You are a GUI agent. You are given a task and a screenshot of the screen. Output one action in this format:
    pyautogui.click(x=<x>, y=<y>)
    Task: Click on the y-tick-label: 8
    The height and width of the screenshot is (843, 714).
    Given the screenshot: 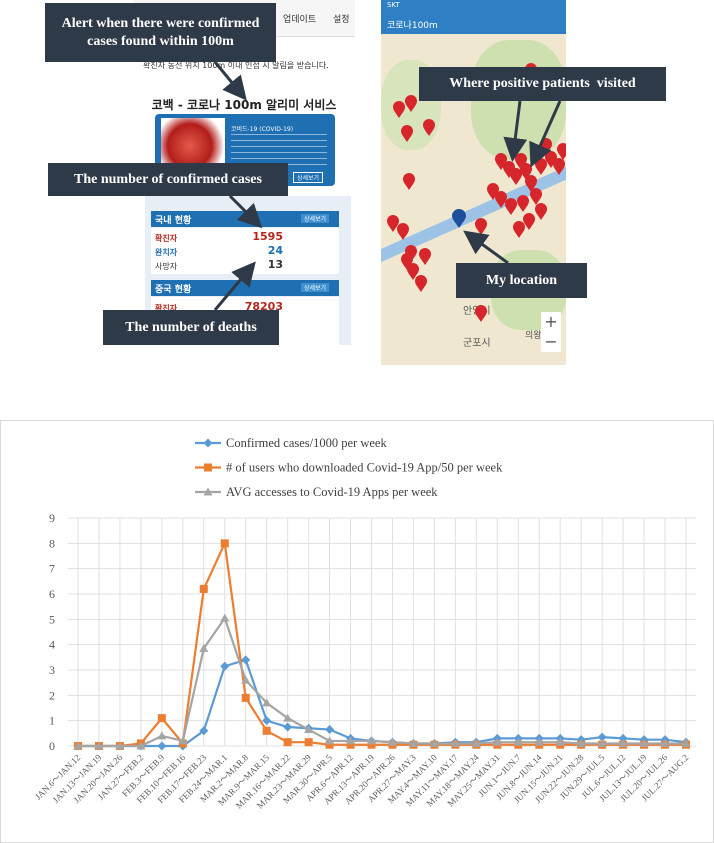 What is the action you would take?
    pyautogui.click(x=52, y=543)
    